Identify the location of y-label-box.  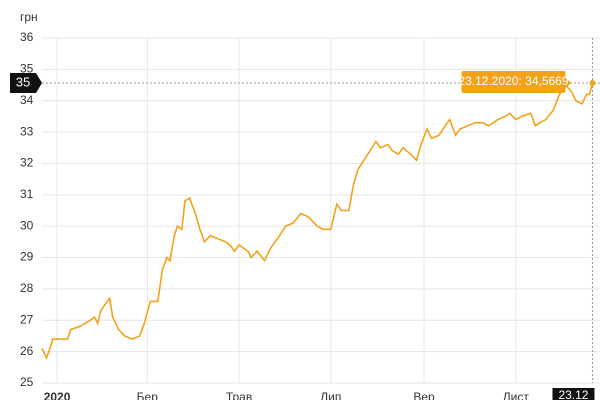
(26, 82).